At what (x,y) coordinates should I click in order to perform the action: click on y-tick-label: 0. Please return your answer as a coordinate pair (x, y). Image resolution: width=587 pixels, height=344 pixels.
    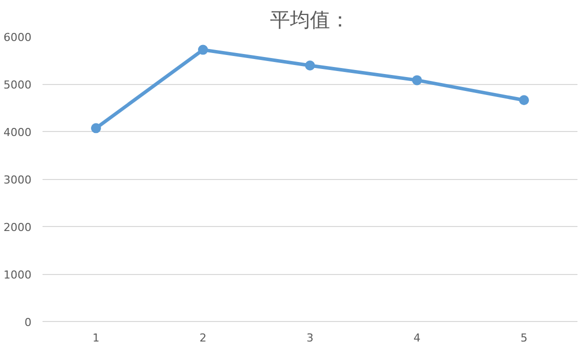
    Looking at the image, I should click on (28, 322).